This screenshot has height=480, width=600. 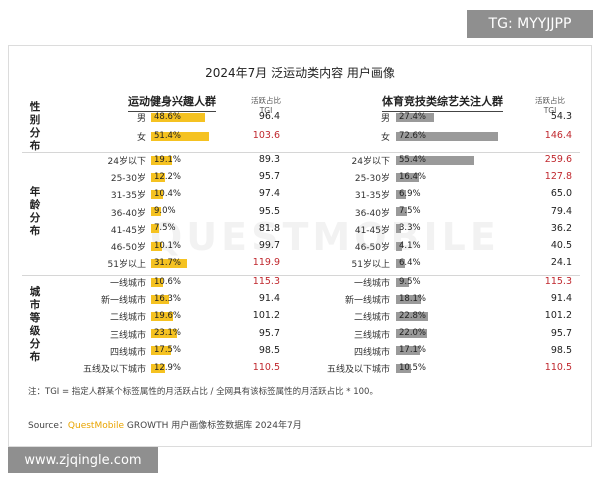 What do you see at coordinates (266, 100) in the screenshot?
I see `left-tgi-header-line1: 活跃占比` at bounding box center [266, 100].